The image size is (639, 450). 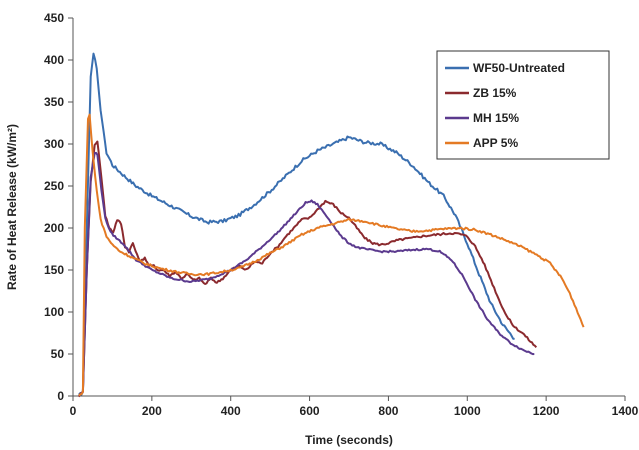 I want to click on x-tick-label: 1400, so click(x=625, y=411).